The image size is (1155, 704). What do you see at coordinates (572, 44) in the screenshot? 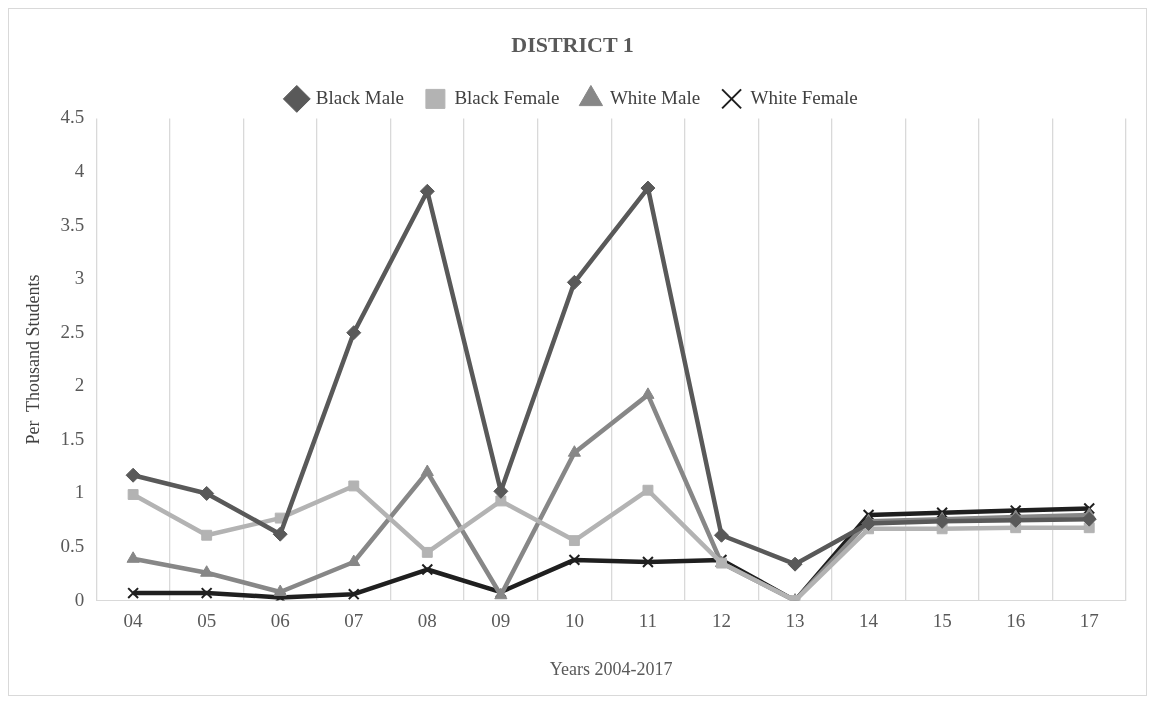
I see `chart-title: DISTRICT 1` at bounding box center [572, 44].